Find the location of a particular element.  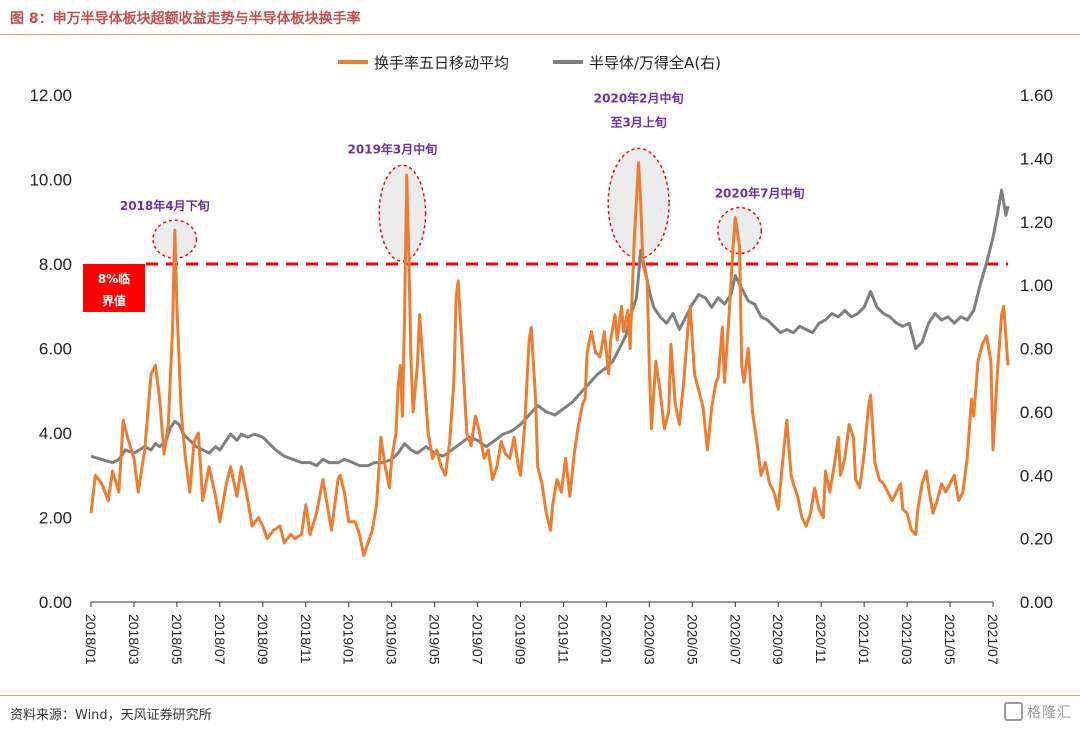

x-tick-label: 2018/09 is located at coordinates (263, 639).